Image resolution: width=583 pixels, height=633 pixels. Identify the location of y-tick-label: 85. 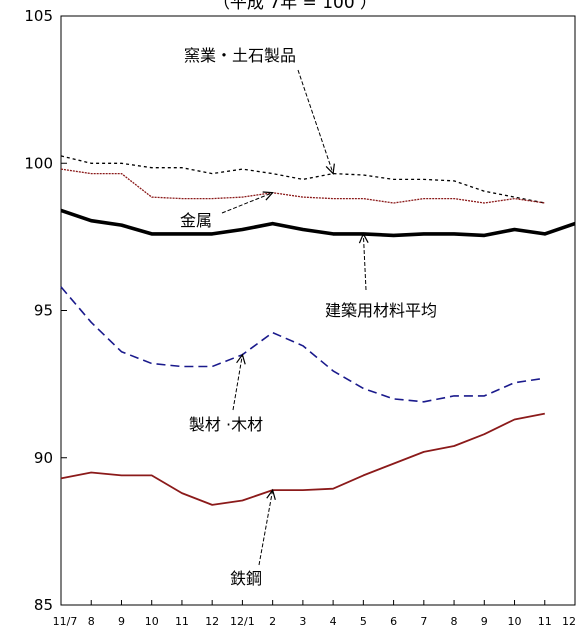
(43, 605).